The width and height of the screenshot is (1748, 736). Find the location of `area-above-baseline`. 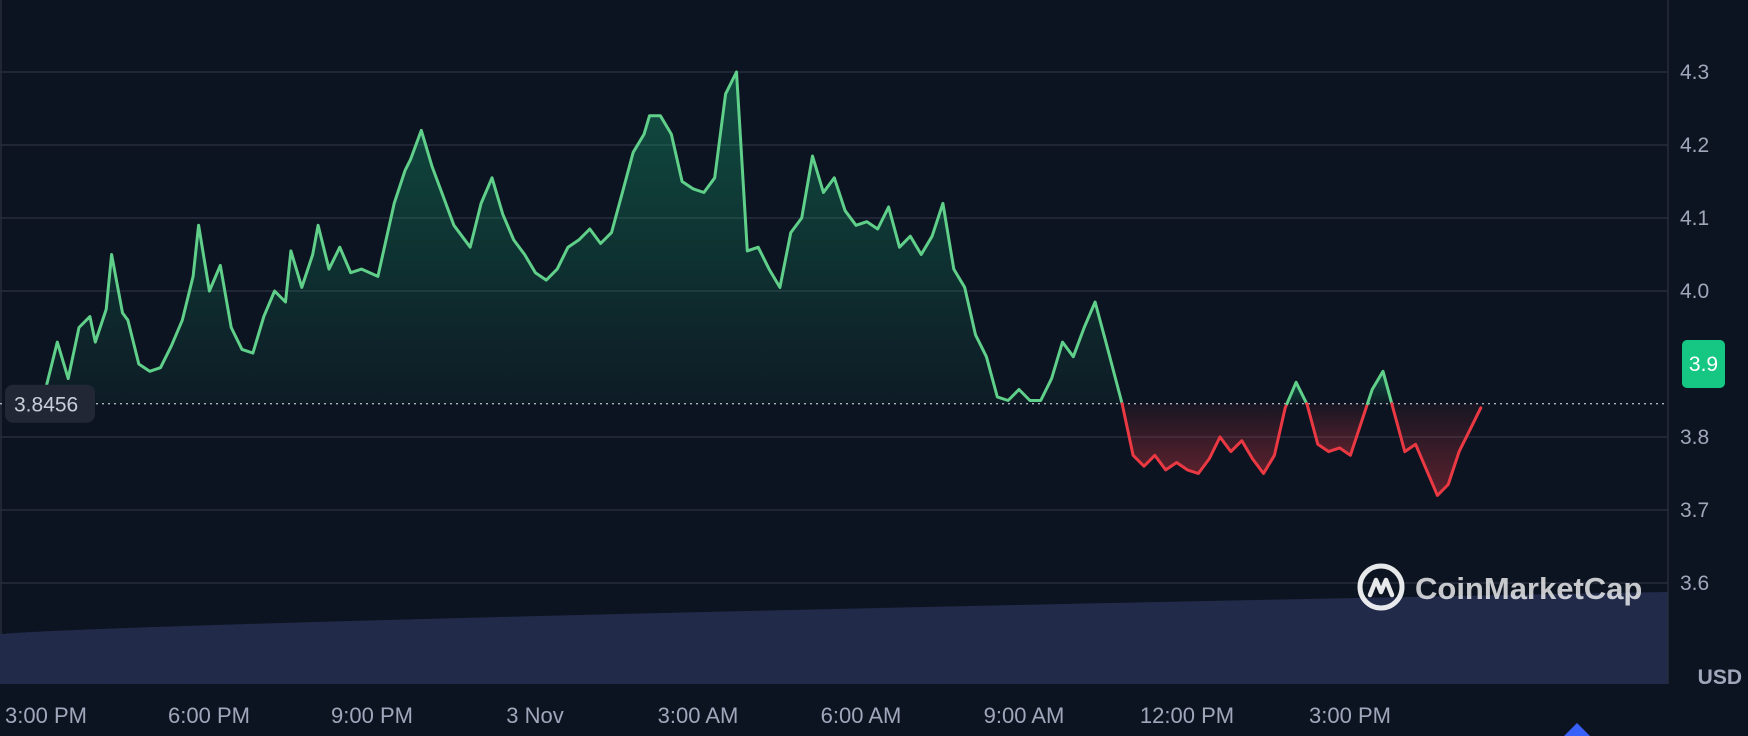

area-above-baseline is located at coordinates (1379, 387).